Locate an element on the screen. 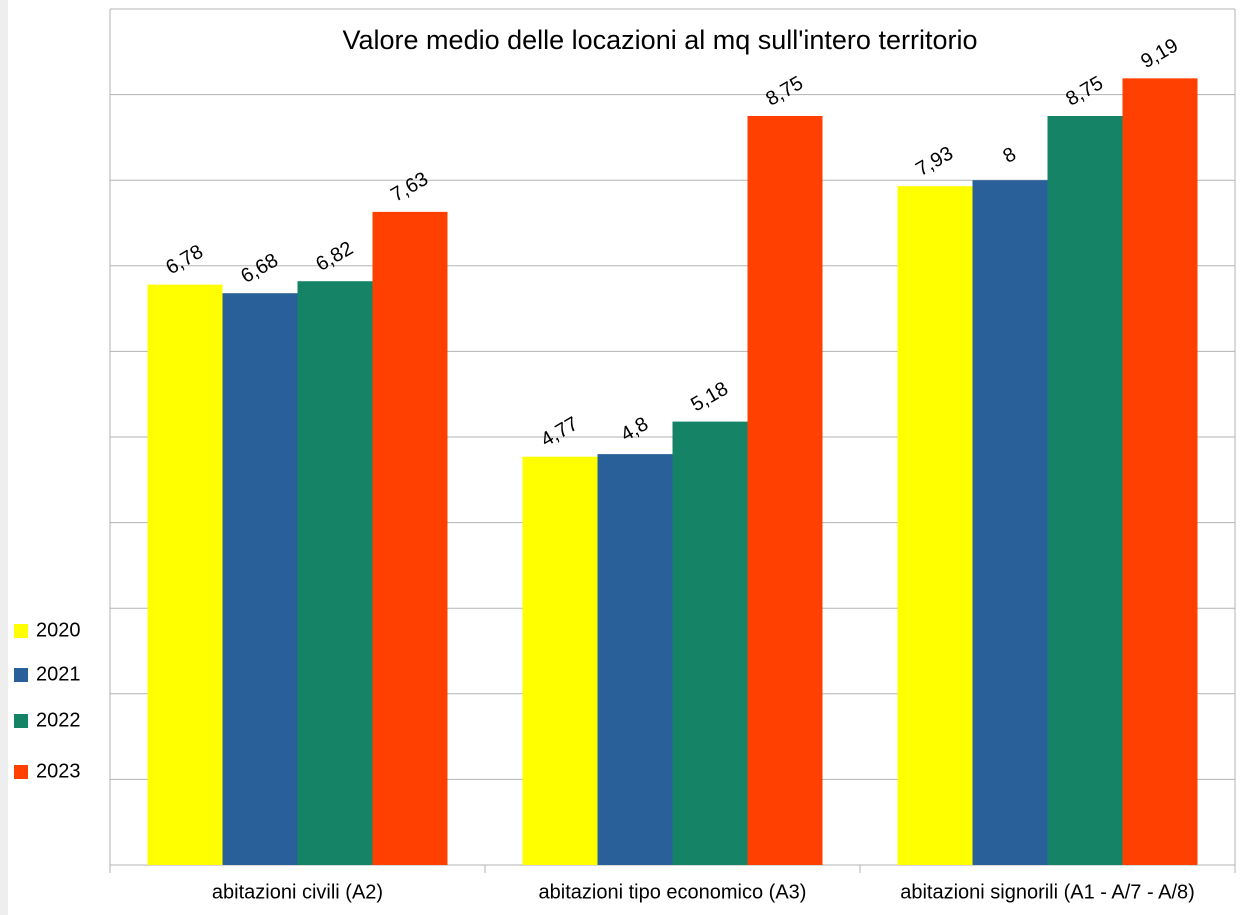 The width and height of the screenshot is (1247, 915). side-strip is located at coordinates (4, 457).